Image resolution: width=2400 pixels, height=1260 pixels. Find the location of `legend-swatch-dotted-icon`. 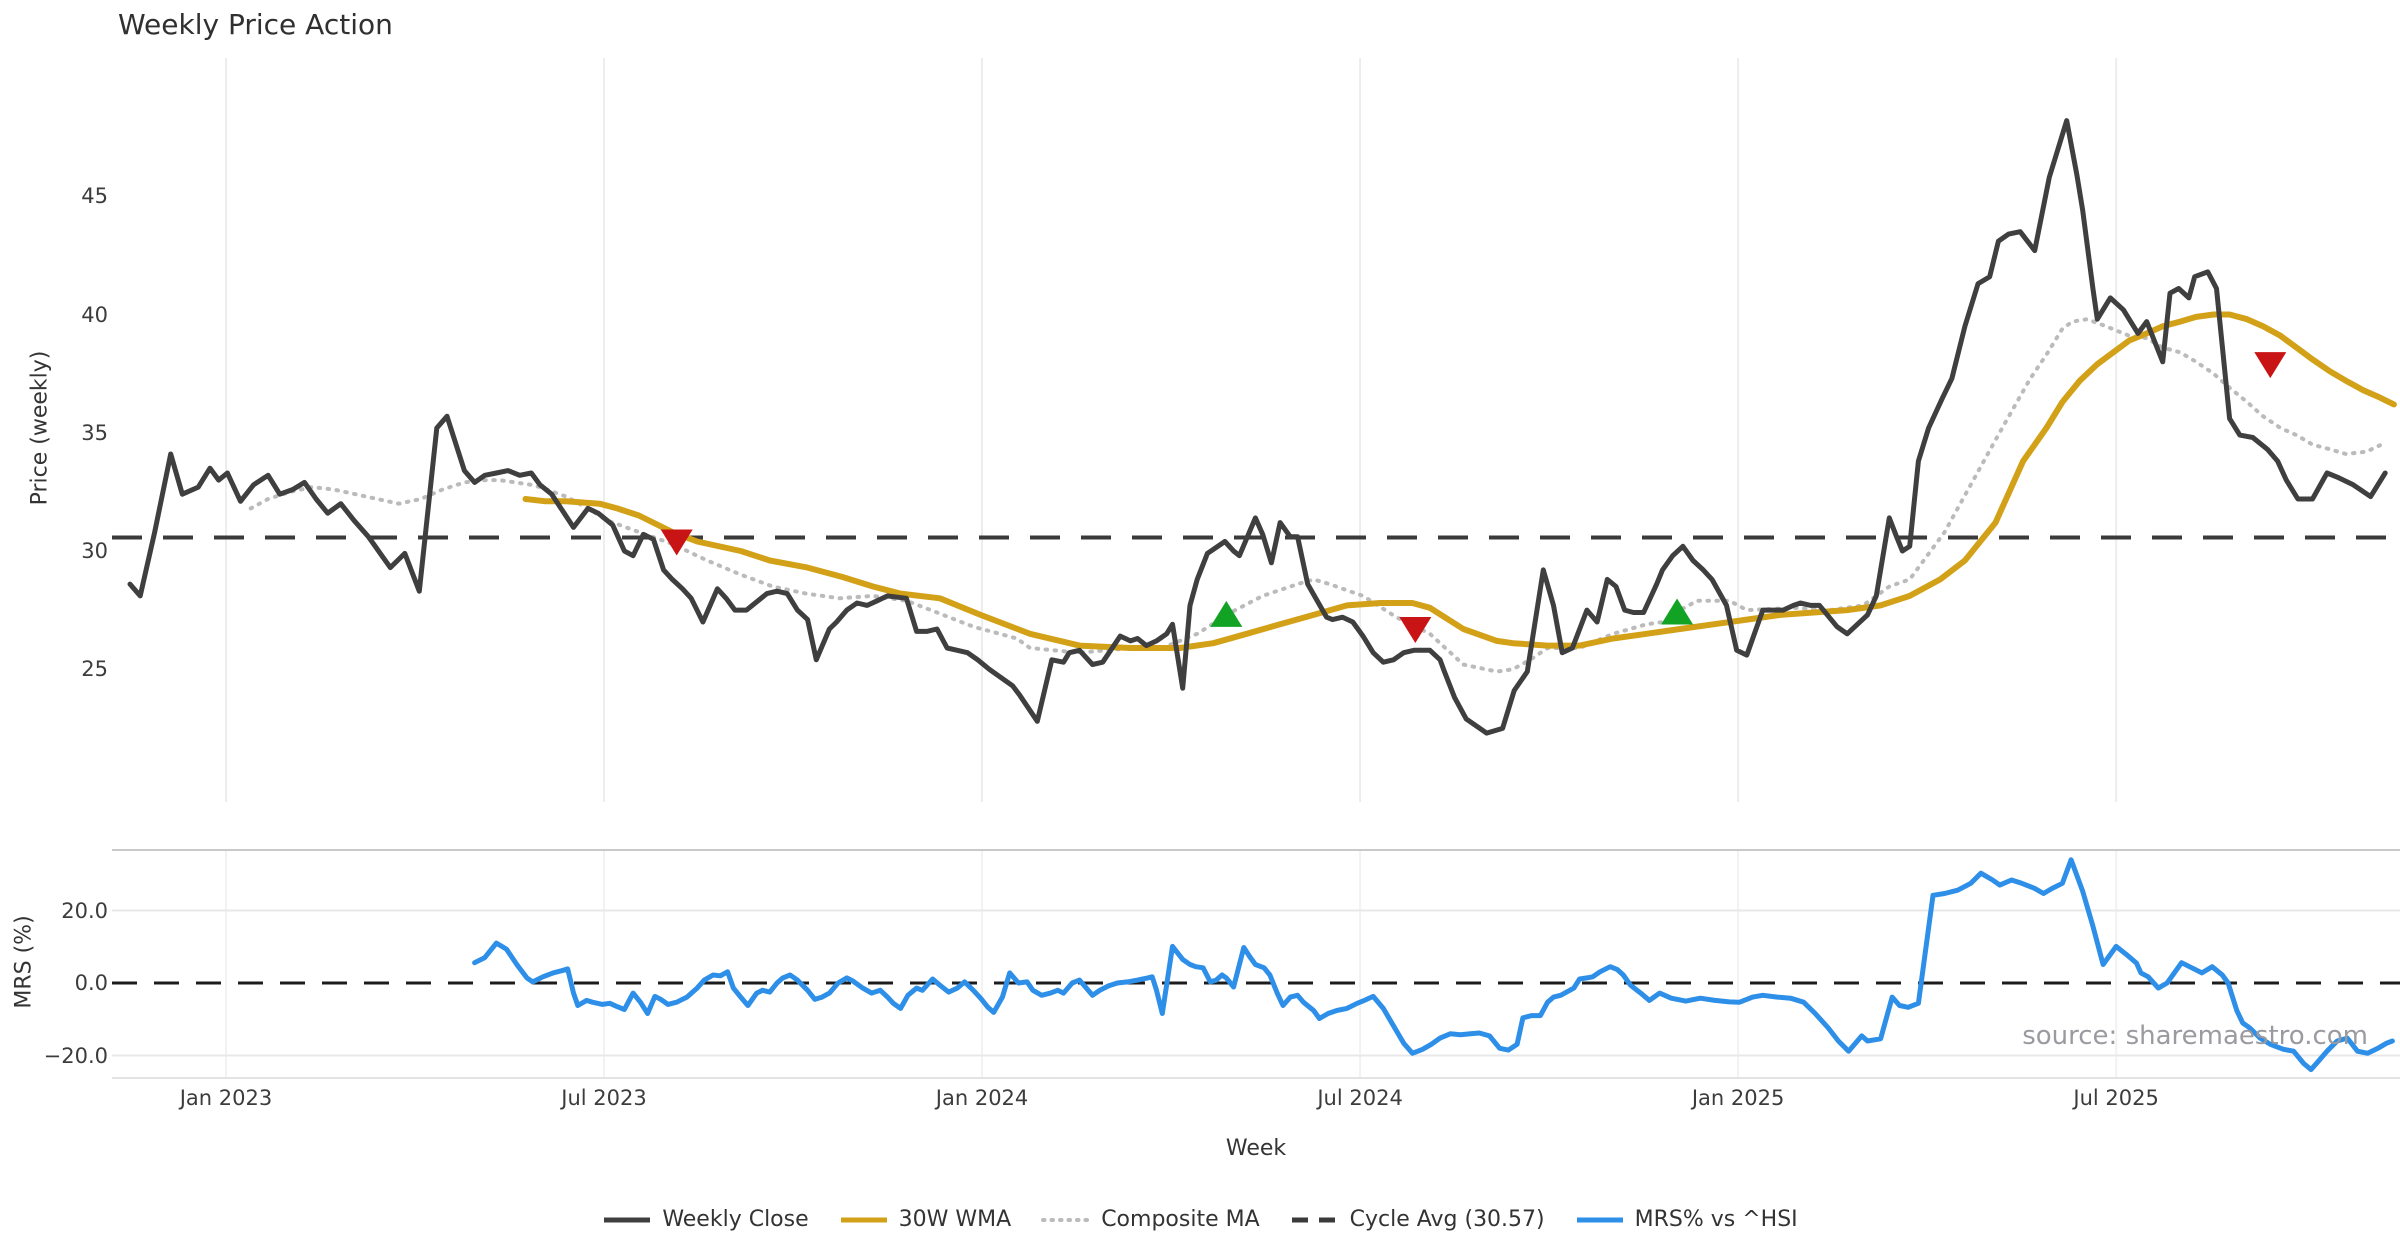

legend-swatch-dotted-icon is located at coordinates (1066, 1219).